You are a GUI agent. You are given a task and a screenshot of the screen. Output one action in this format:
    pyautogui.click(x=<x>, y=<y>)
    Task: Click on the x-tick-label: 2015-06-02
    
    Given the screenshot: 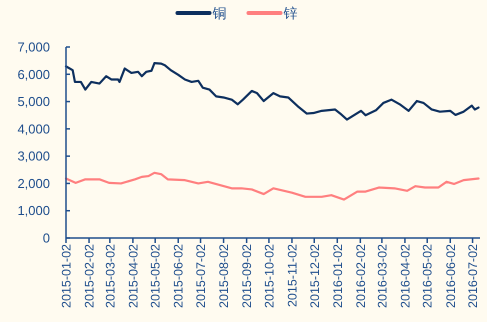 What is the action you would take?
    pyautogui.click(x=179, y=276)
    